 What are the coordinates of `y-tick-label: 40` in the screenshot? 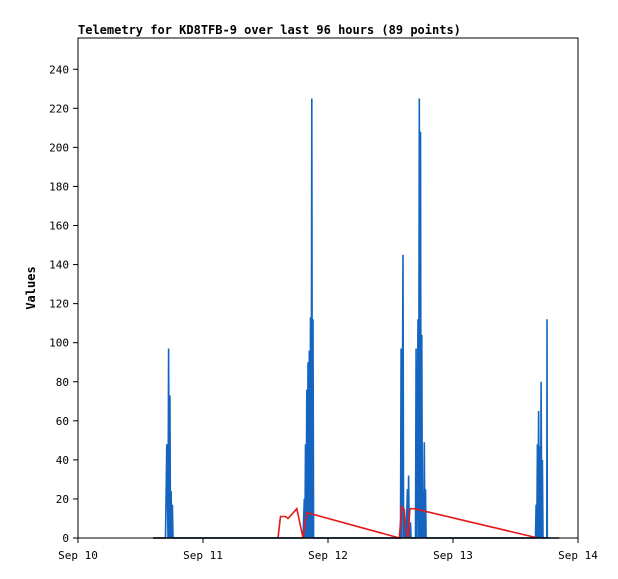 It's located at (62, 460).